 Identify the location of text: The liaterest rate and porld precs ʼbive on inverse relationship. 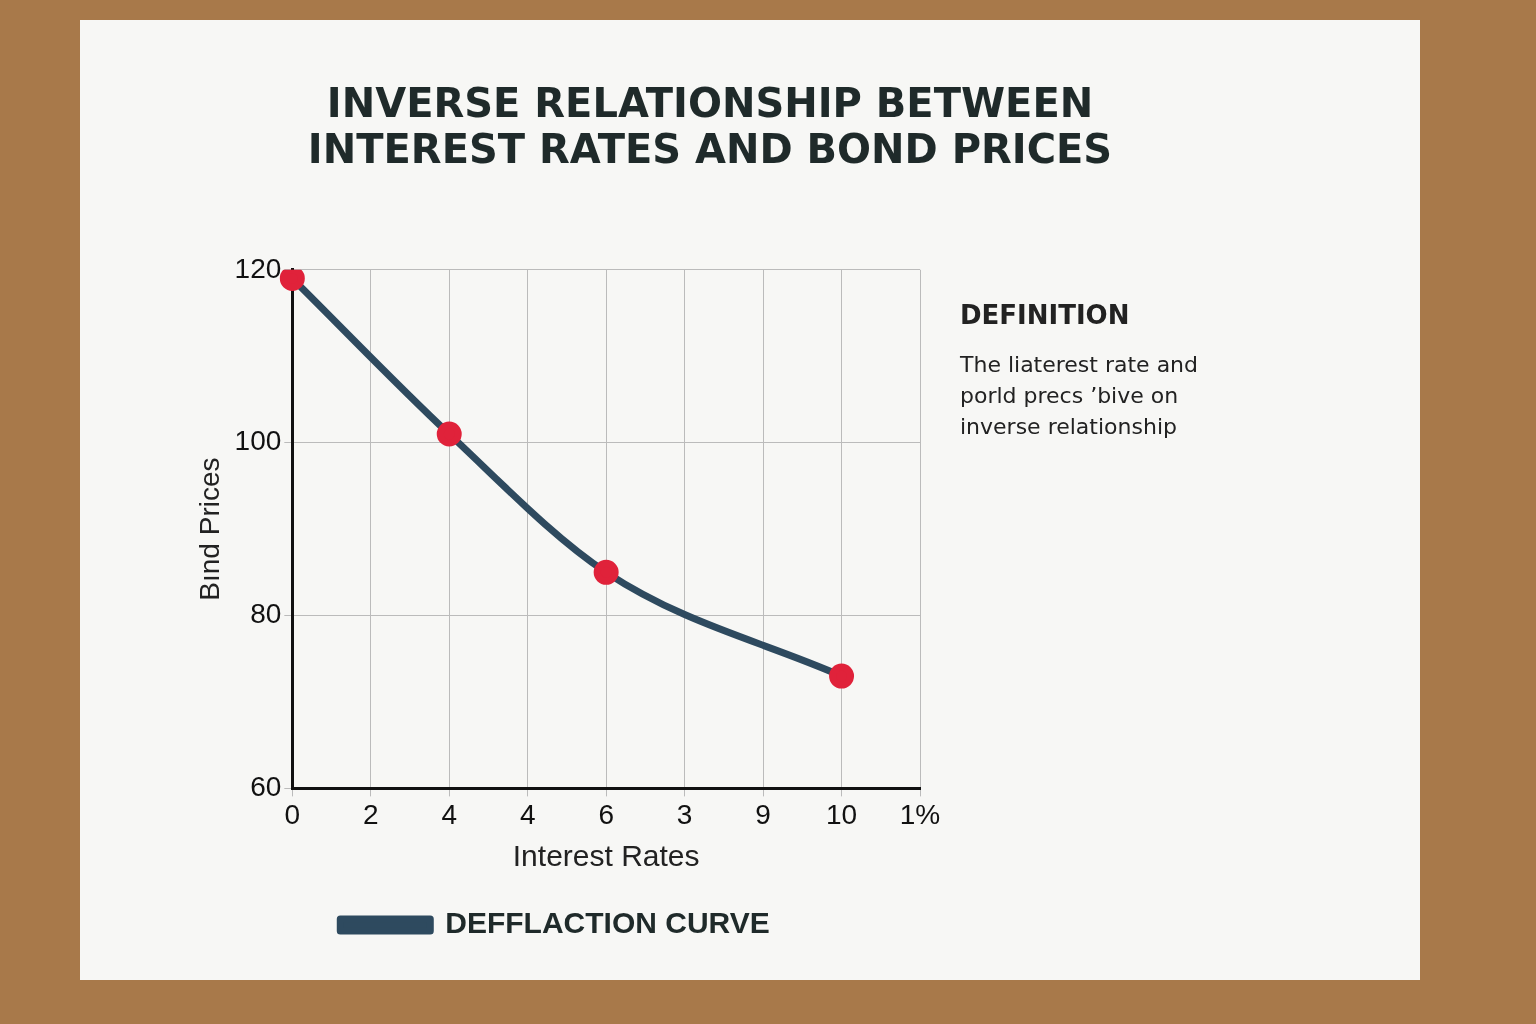
(1080, 396).